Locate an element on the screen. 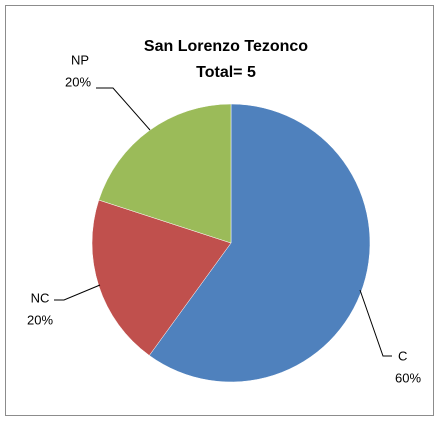  slice-label: NP is located at coordinates (80, 59).